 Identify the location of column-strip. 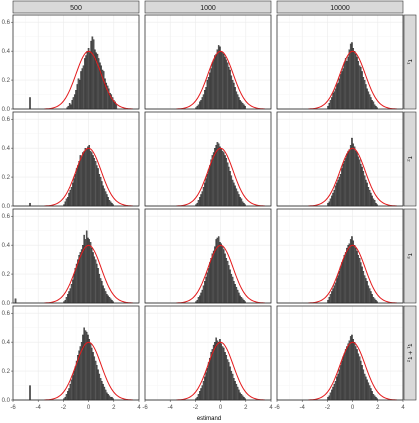
(208, 7).